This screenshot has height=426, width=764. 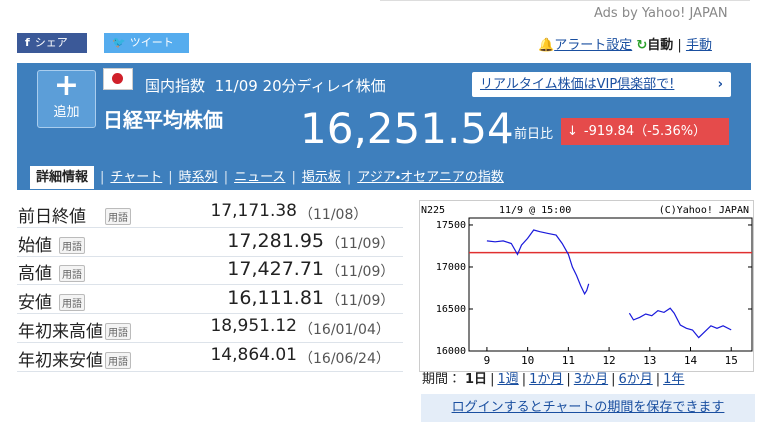 I want to click on table-row: 高値 用語 17,427.71 （11/09）, so click(x=210, y=271).